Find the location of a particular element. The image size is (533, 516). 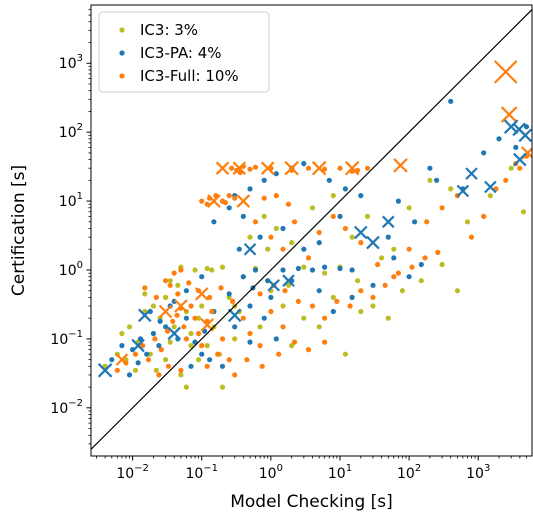

tick-exponent: 2 is located at coordinates (80, 127).